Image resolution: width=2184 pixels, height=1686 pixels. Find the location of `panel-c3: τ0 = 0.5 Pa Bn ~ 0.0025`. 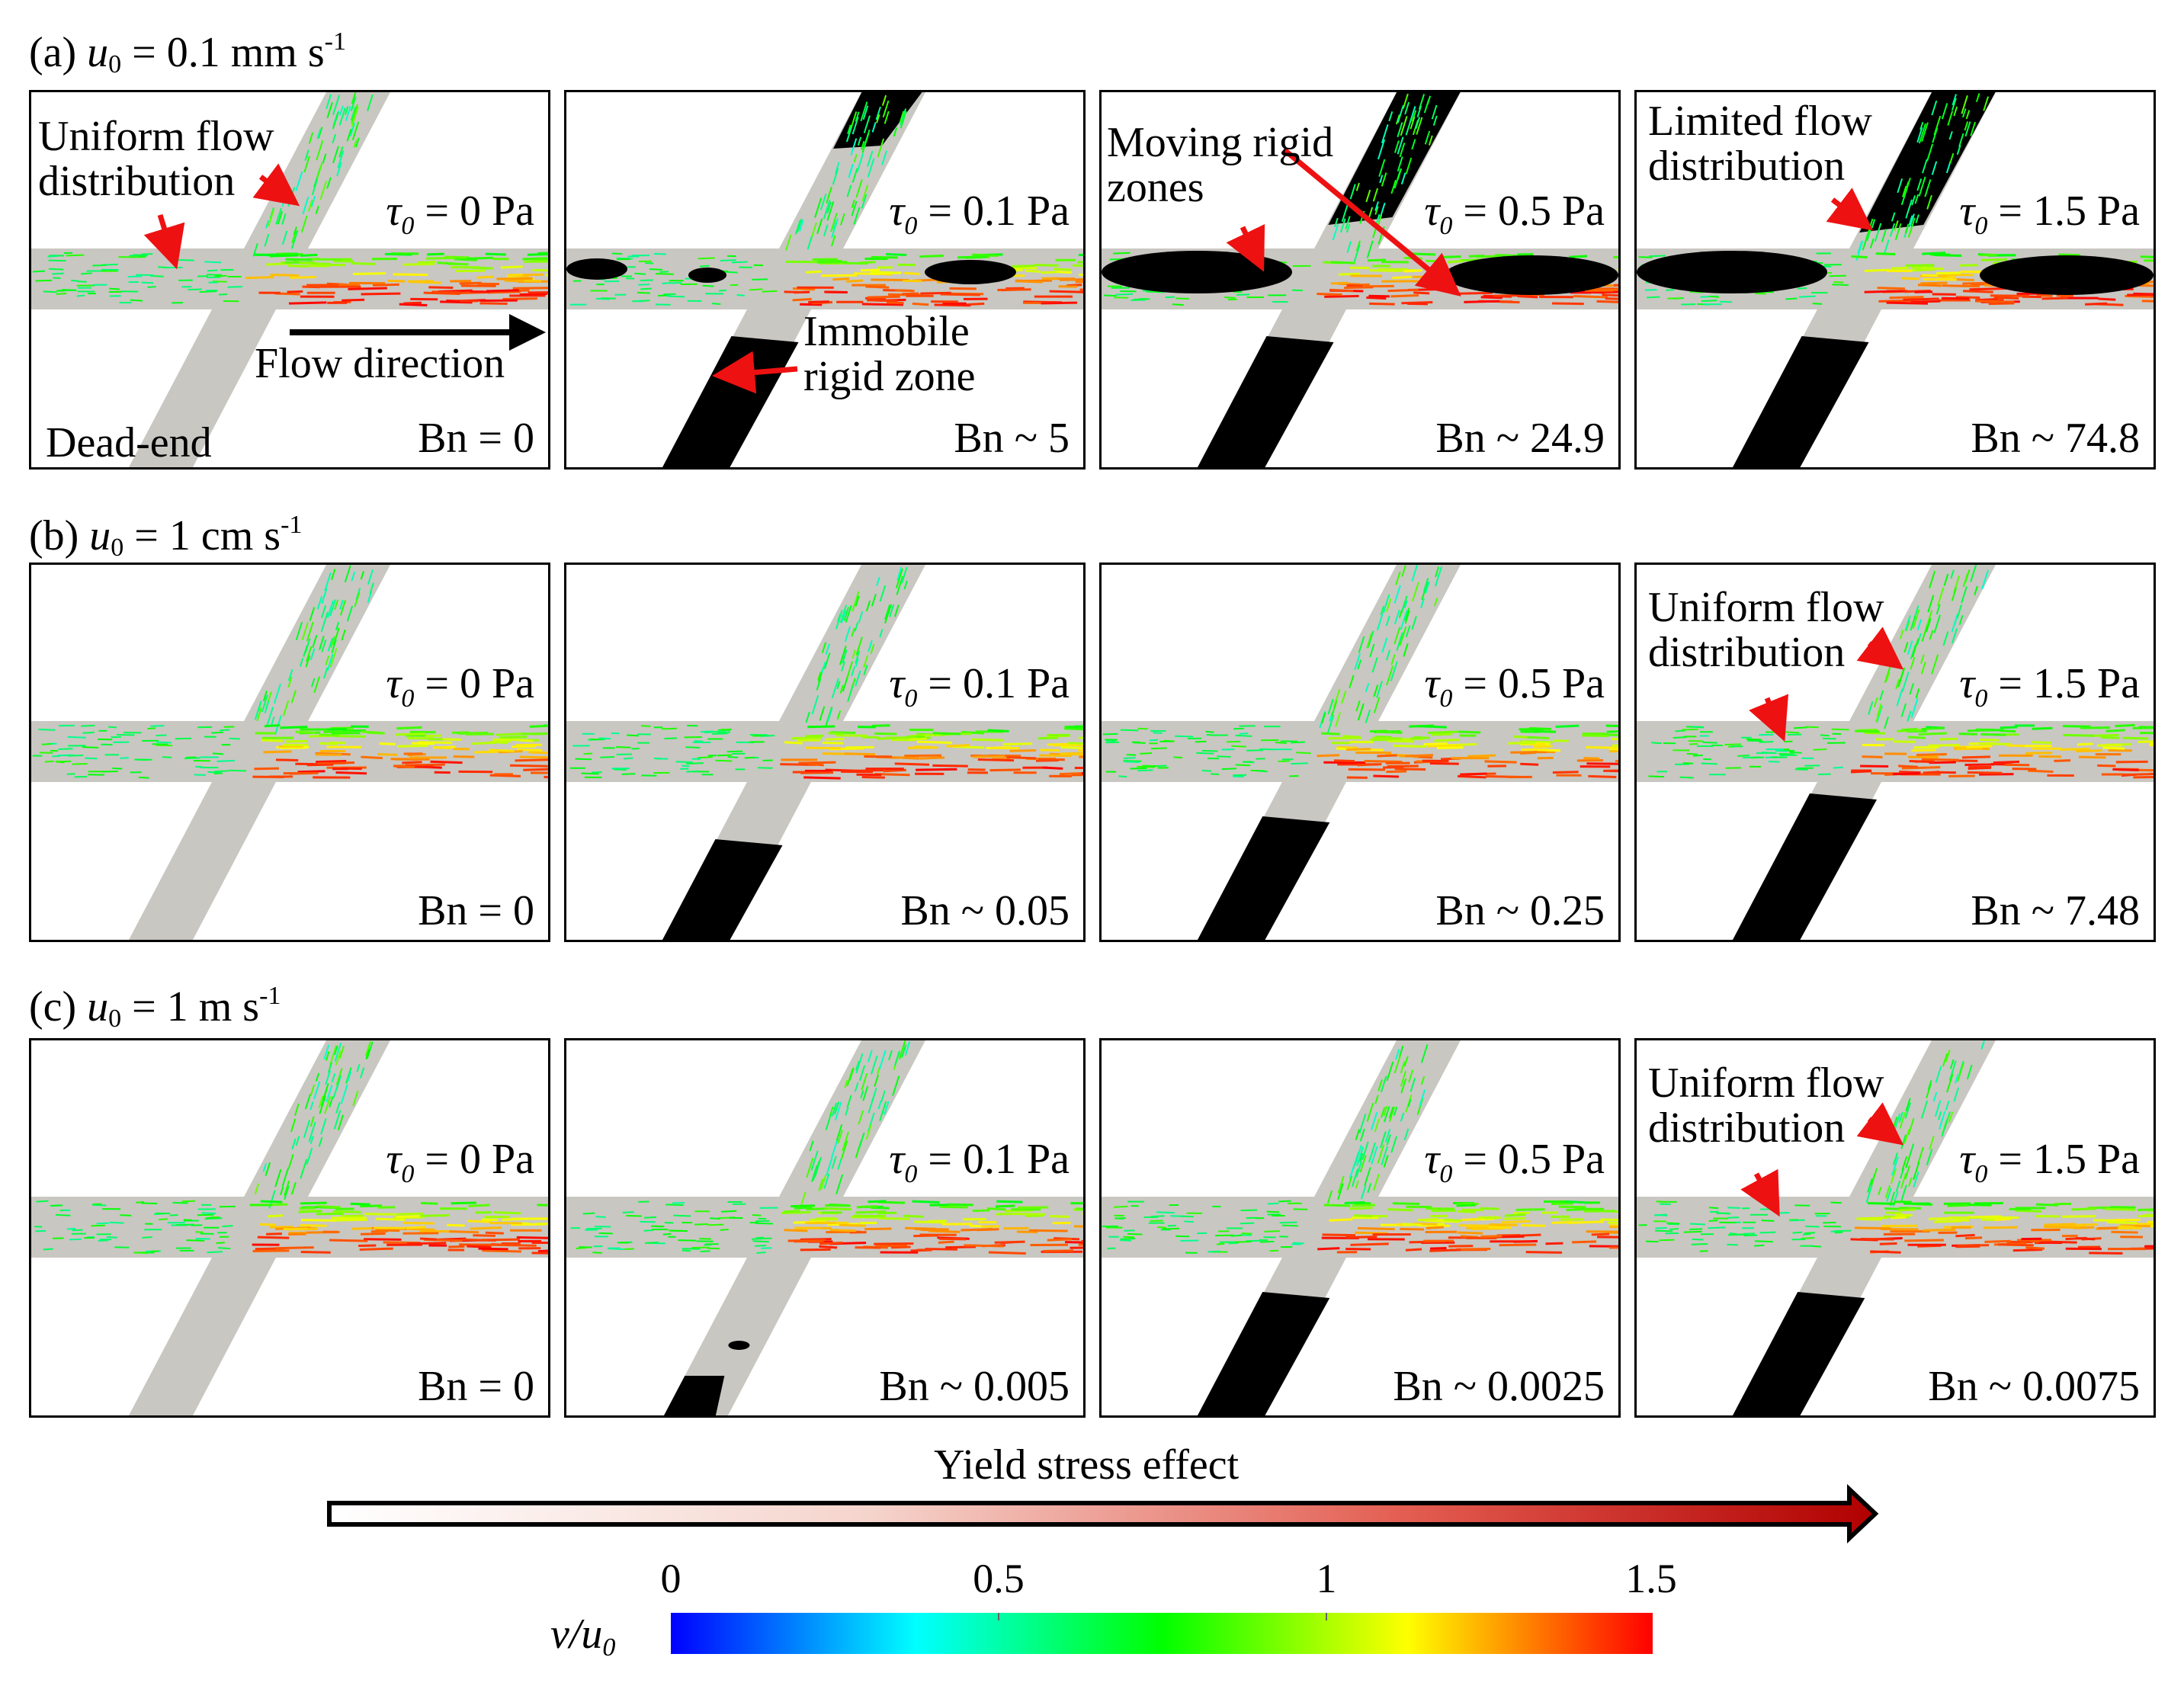

panel-c3: τ0 = 0.5 Pa Bn ~ 0.0025 is located at coordinates (1360, 1228).